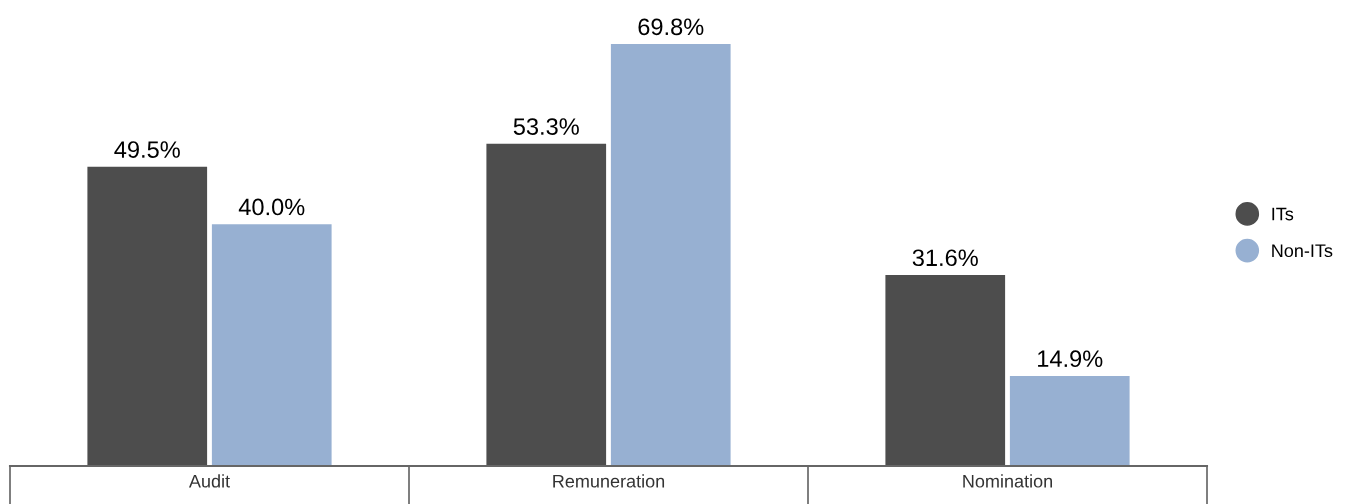 This screenshot has height=504, width=1366. What do you see at coordinates (609, 481) in the screenshot?
I see `x-tick-label: Remuneration` at bounding box center [609, 481].